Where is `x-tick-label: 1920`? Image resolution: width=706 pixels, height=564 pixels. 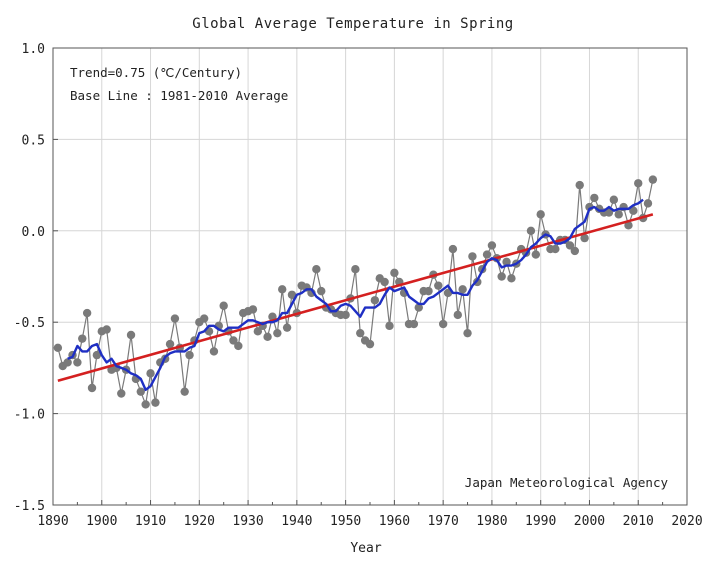
x-tick-label: 1920 is located at coordinates (199, 521).